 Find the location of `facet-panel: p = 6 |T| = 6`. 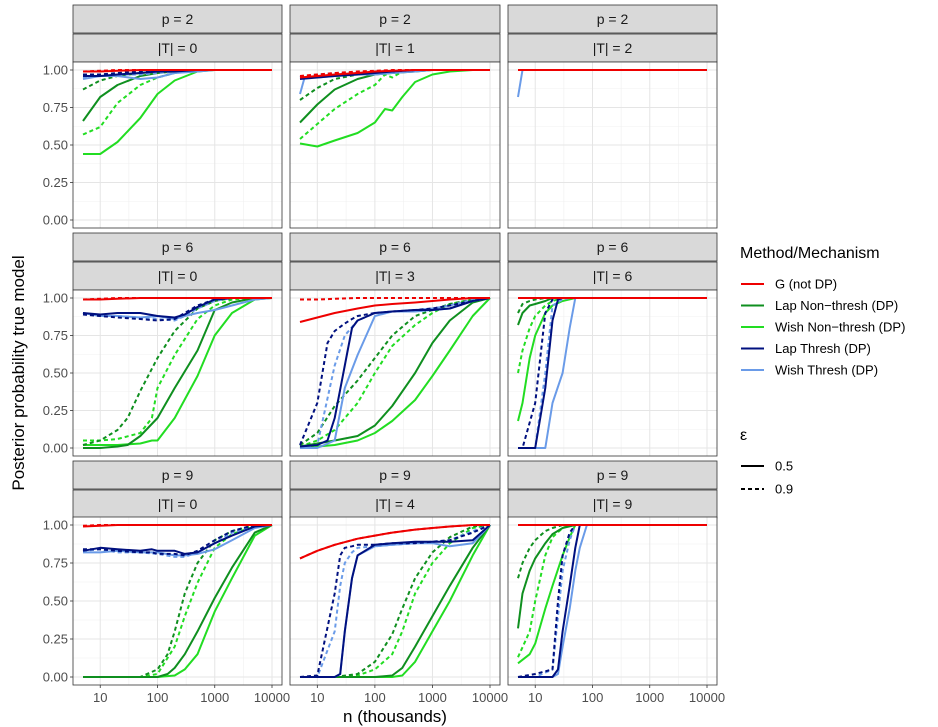

facet-panel: p = 6 |T| = 6 is located at coordinates (612, 344).